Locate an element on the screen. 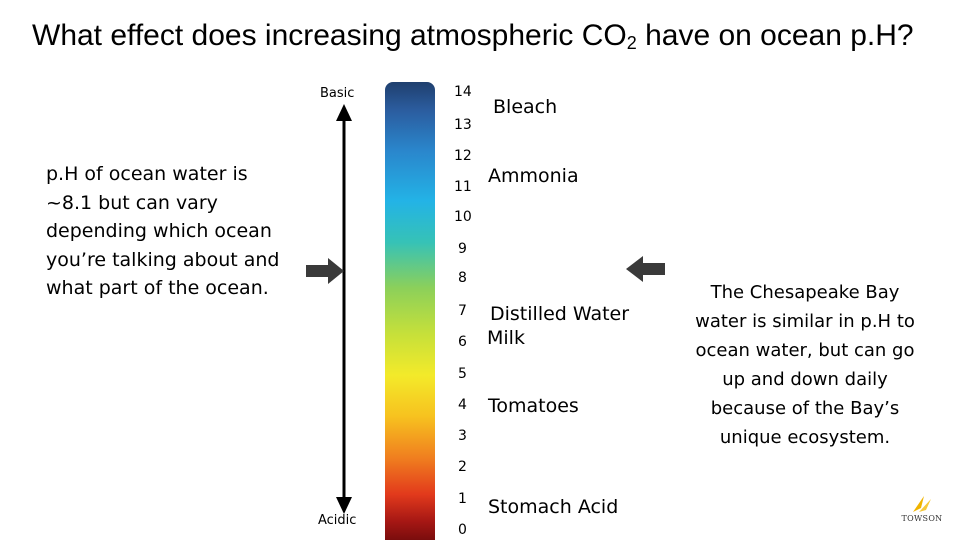 Image resolution: width=960 pixels, height=540 pixels. substance-milk: Milk is located at coordinates (506, 338).